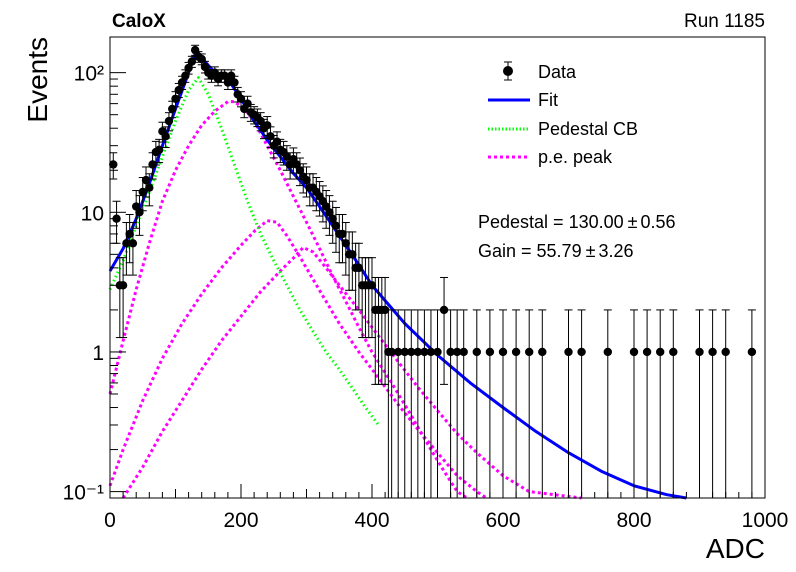  I want to click on legend: Data Fit Pedestal CB p.e. peak, so click(563, 114).